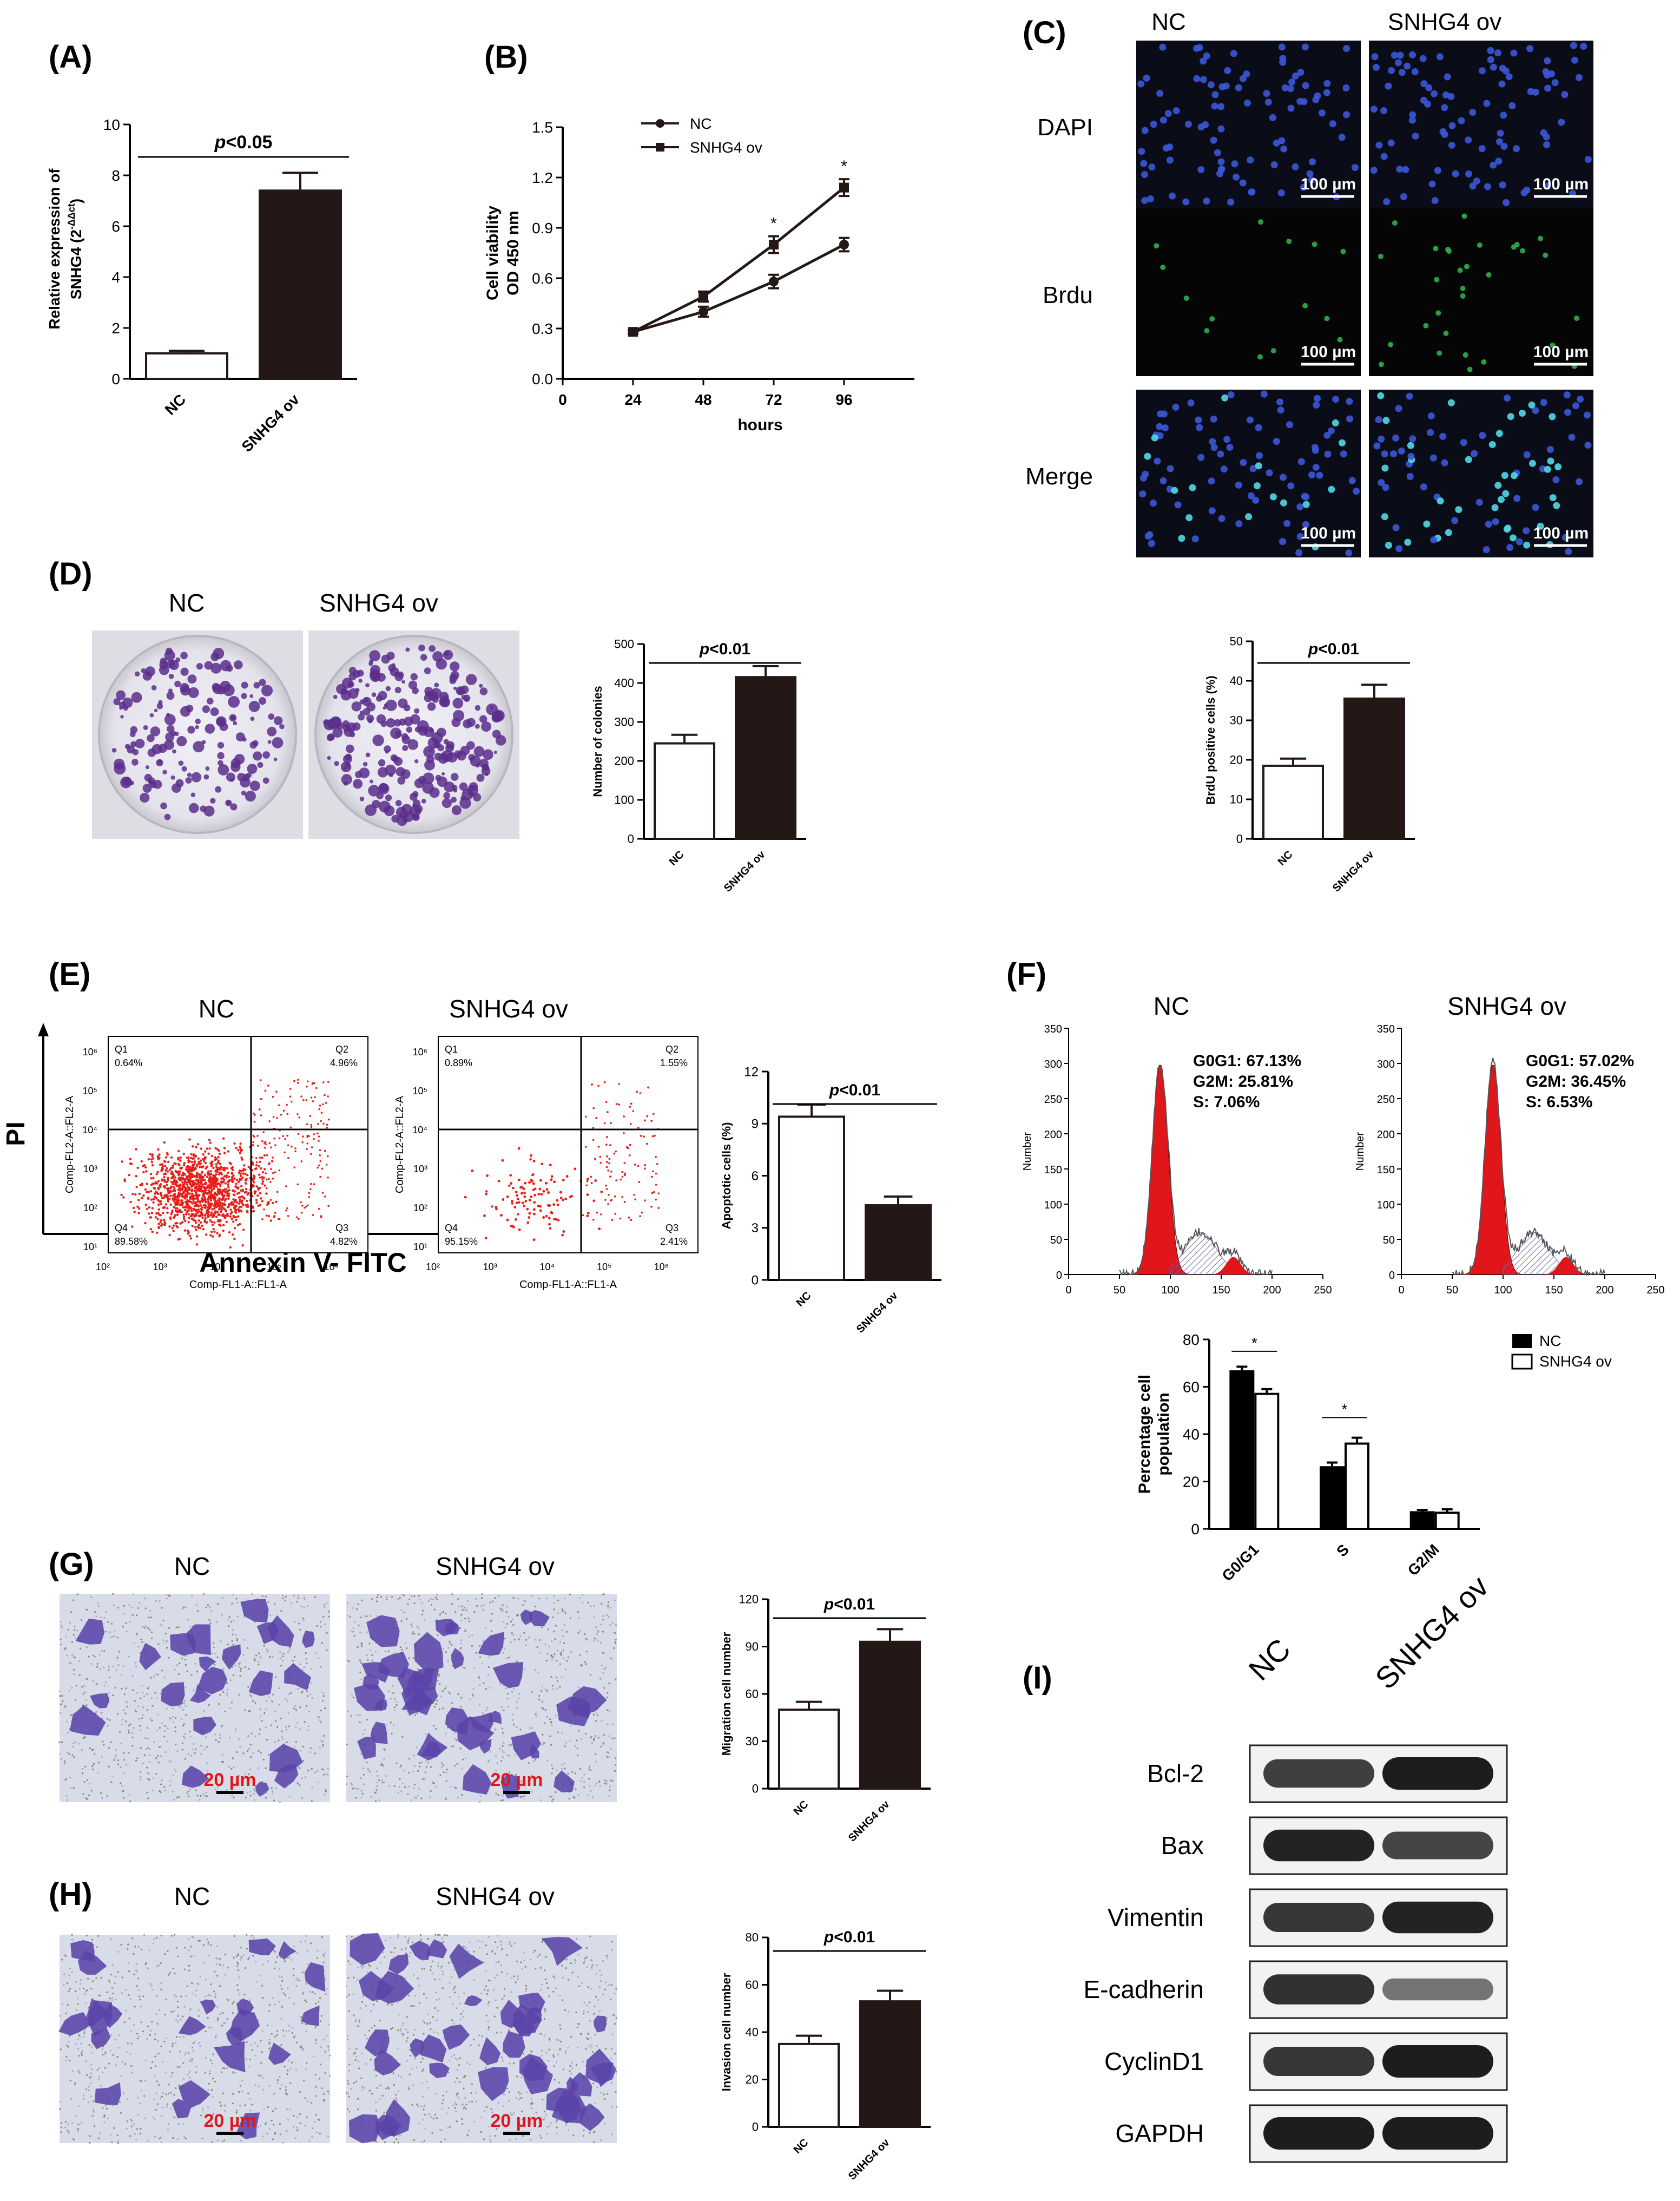 The width and height of the screenshot is (1680, 2201). What do you see at coordinates (420, 1052) in the screenshot?
I see `flow-y-tick-label: 10⁶` at bounding box center [420, 1052].